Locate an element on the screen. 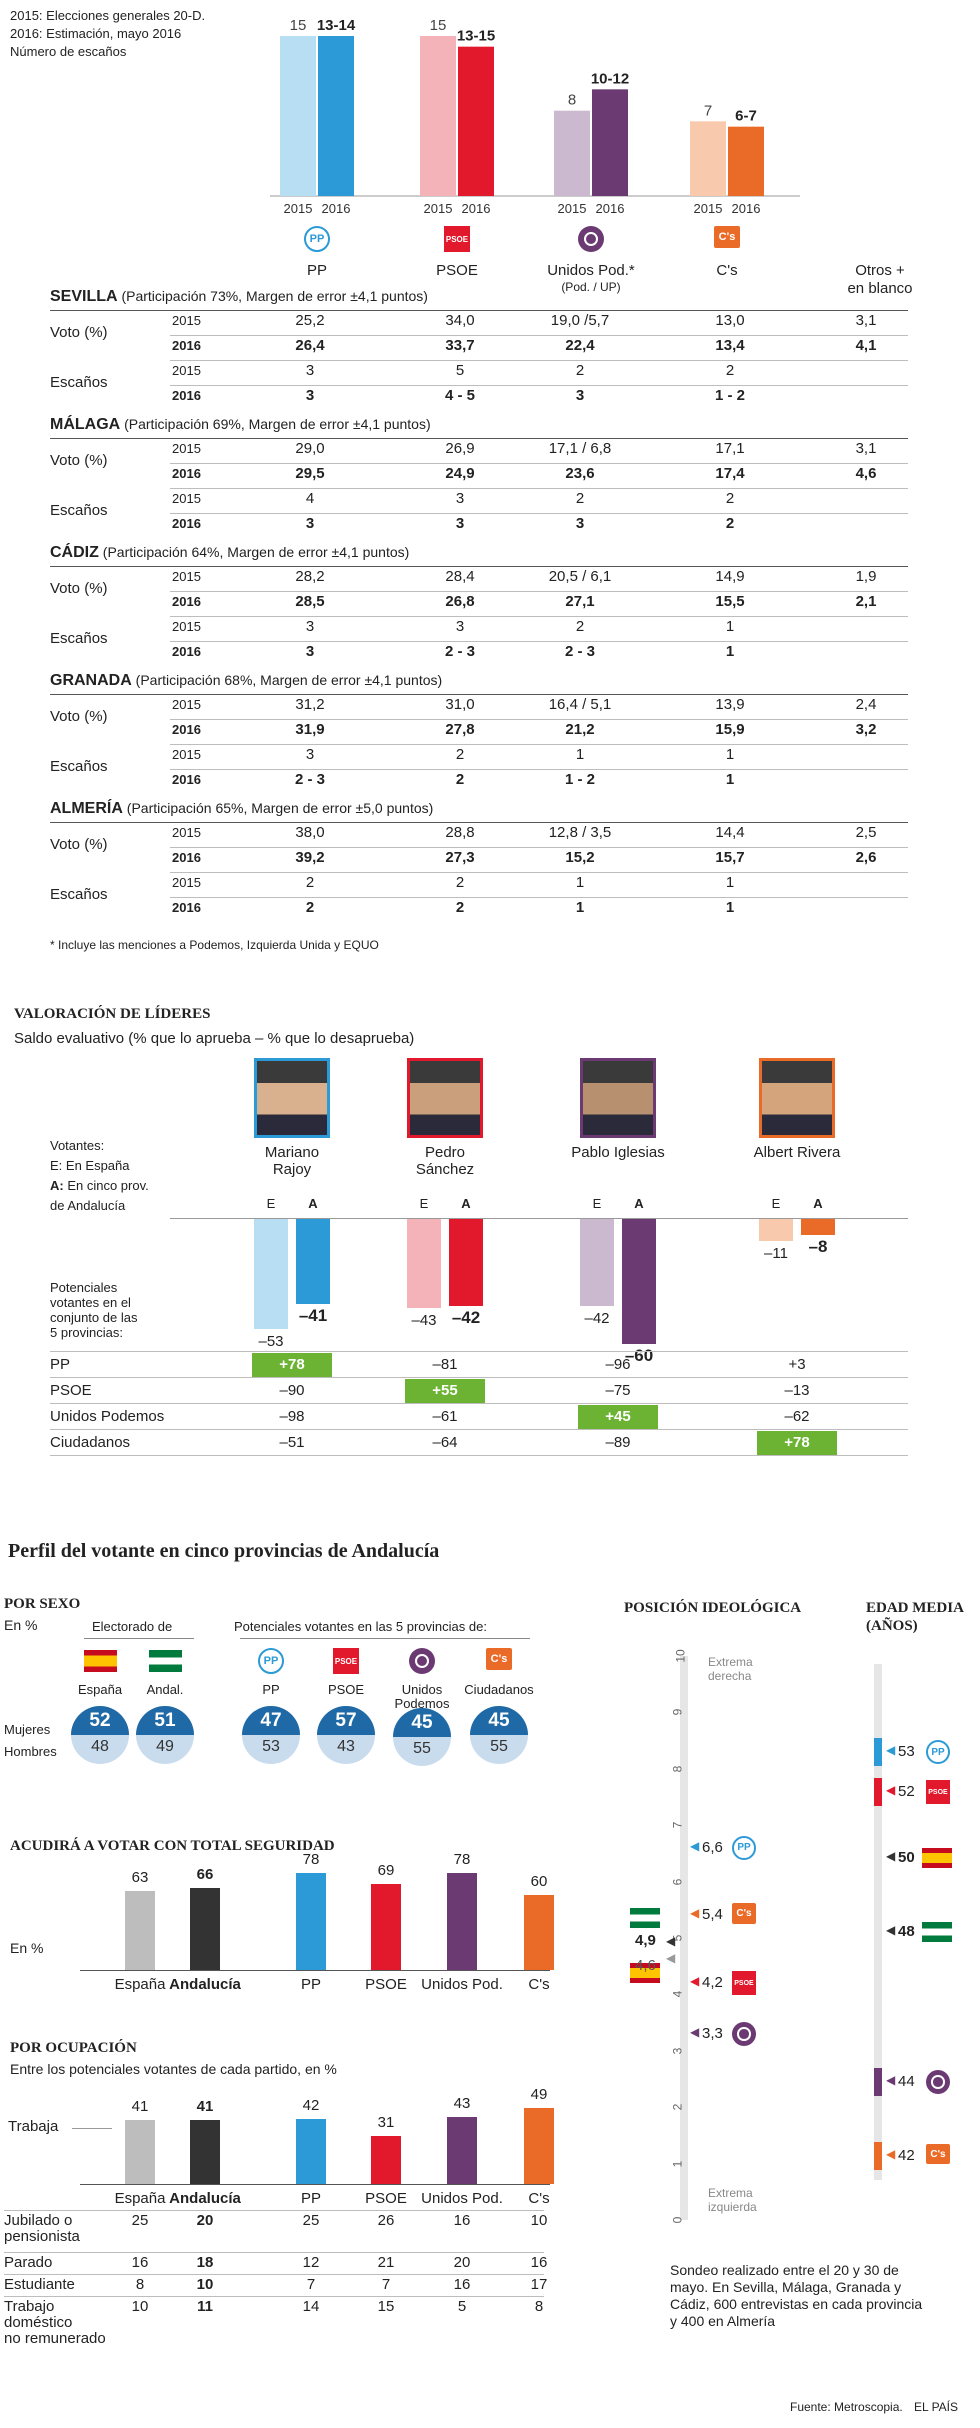 This screenshot has width=980, height=2428. seats-year-2016: 2016 is located at coordinates (336, 208).